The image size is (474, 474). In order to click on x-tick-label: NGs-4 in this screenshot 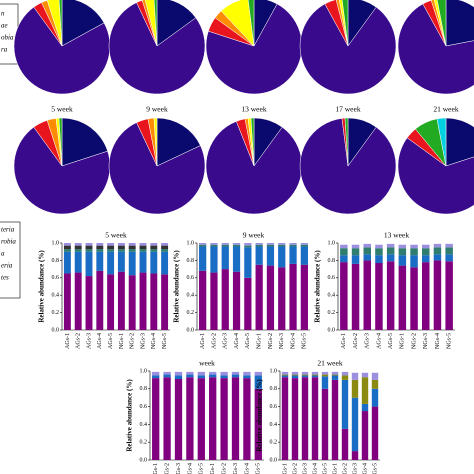, I will do `click(247, 468)`.